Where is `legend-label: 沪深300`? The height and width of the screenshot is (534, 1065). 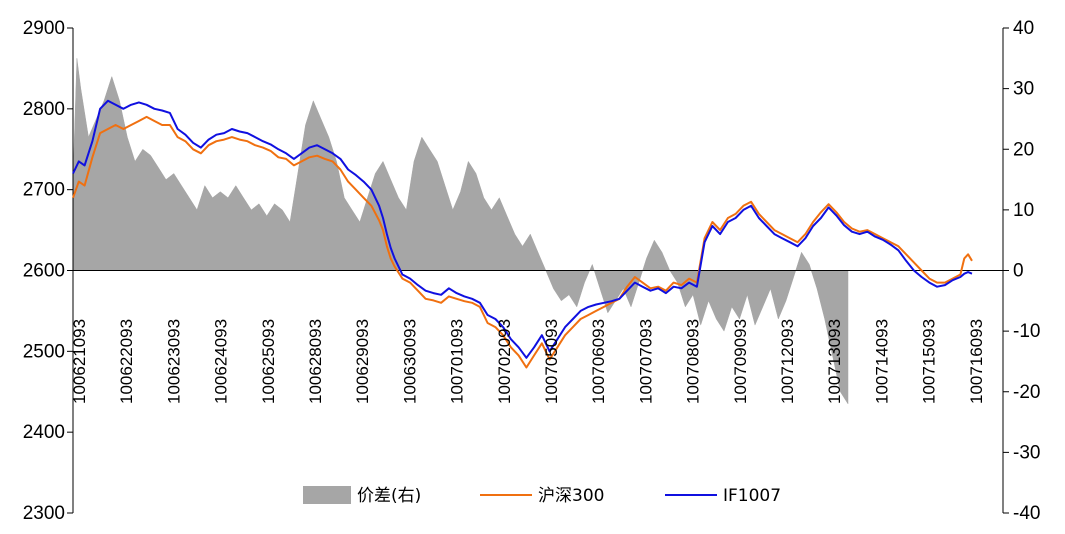
legend-label: 沪深300 is located at coordinates (571, 496).